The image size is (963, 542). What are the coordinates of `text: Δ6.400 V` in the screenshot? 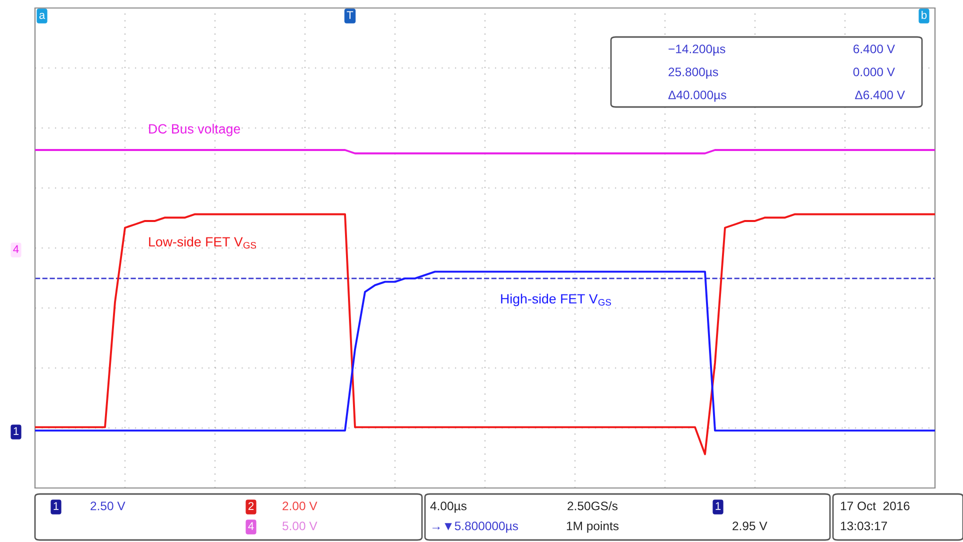 It's located at (880, 95).